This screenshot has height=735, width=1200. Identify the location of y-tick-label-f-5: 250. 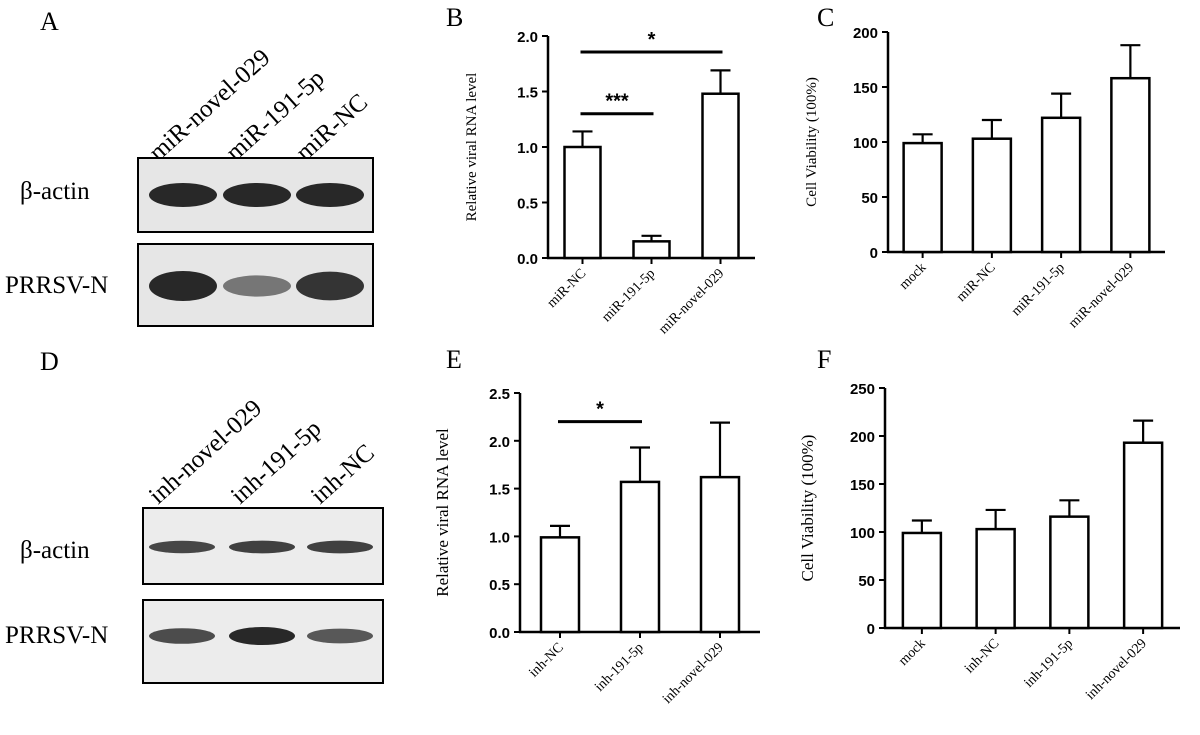
(862, 389).